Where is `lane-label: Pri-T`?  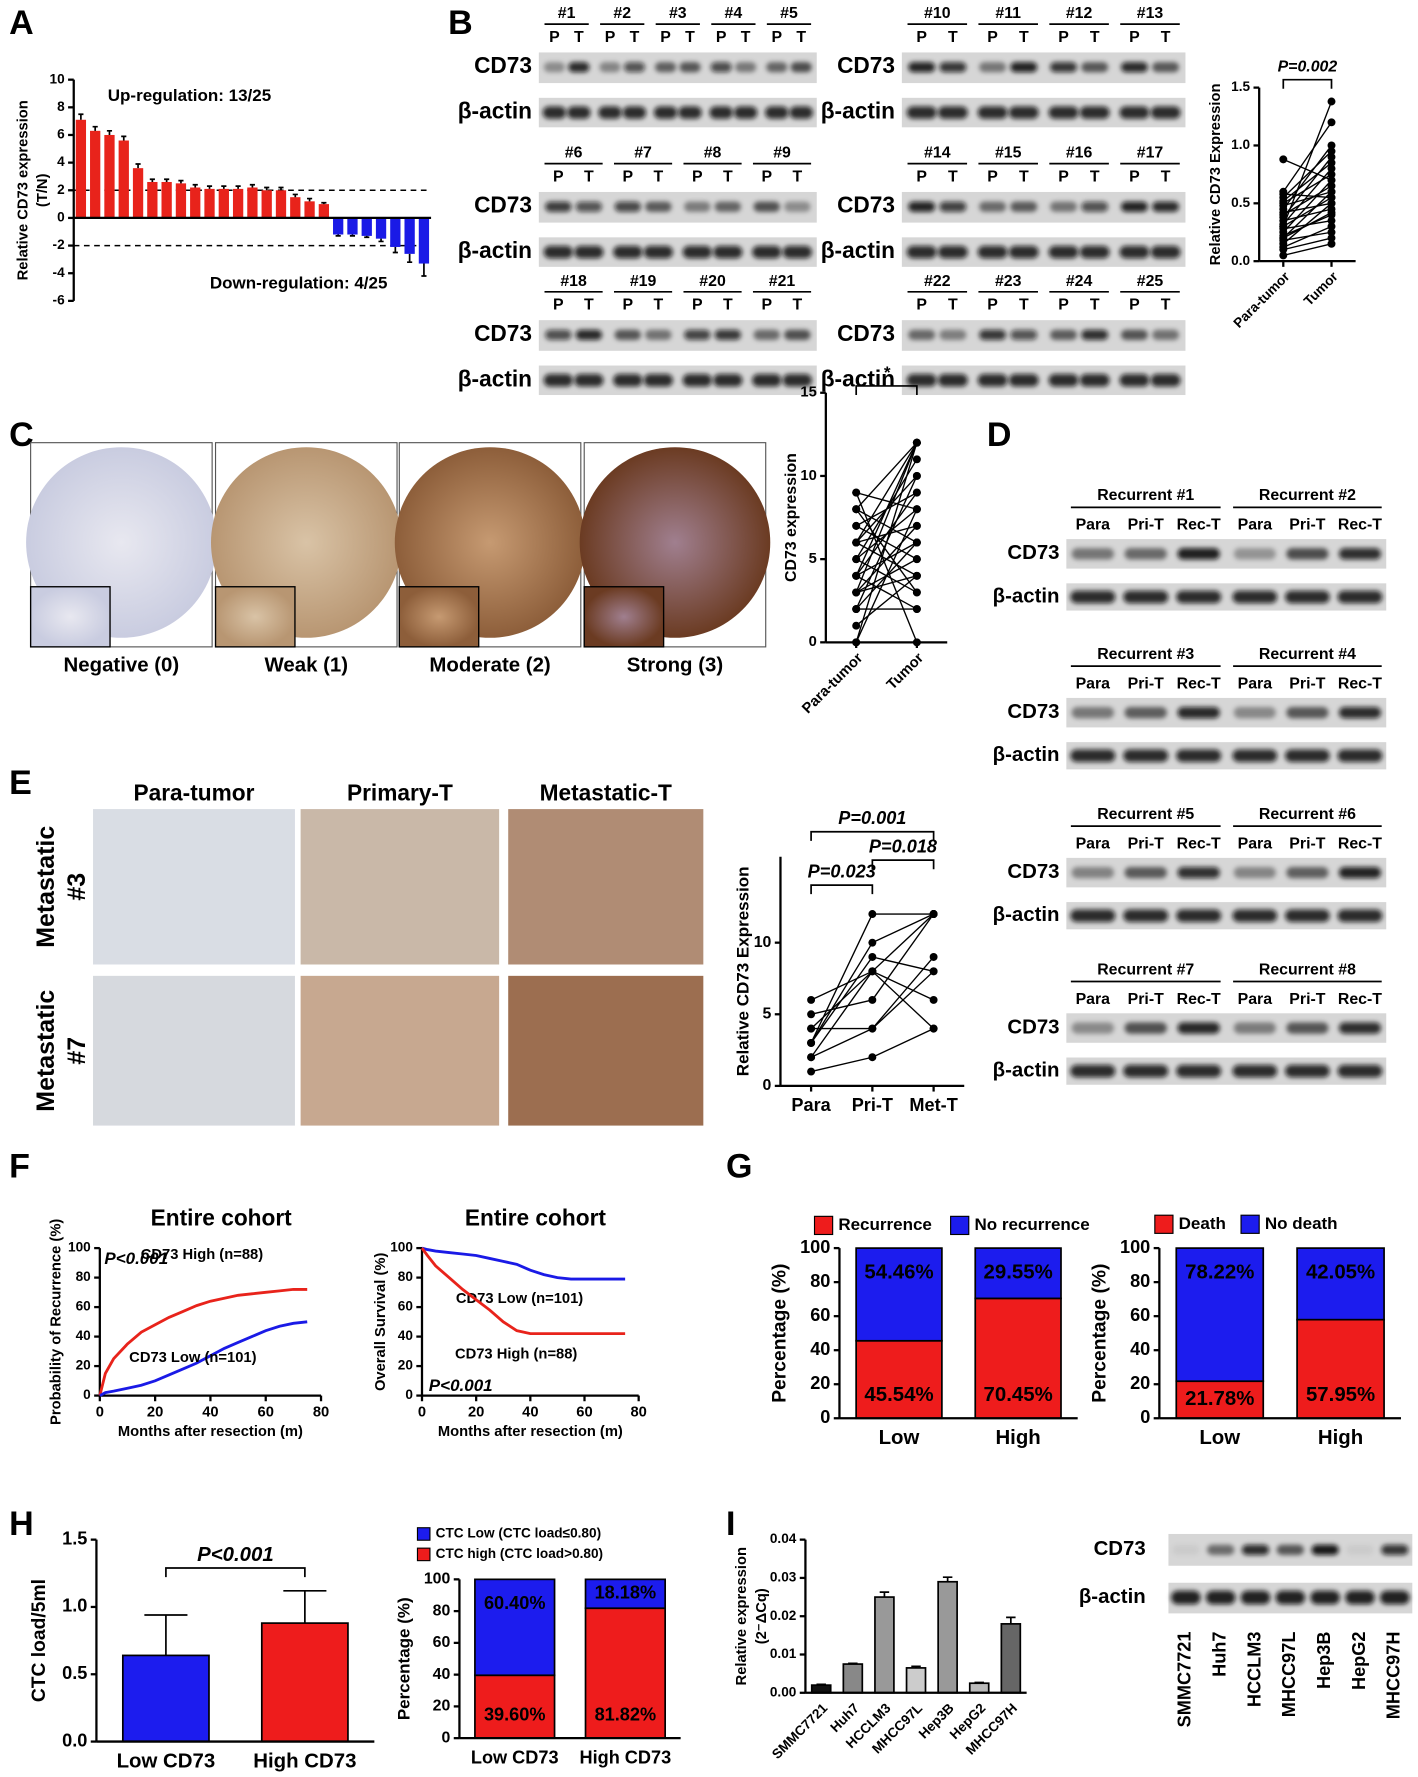
lane-label: Pri-T is located at coordinates (1307, 999).